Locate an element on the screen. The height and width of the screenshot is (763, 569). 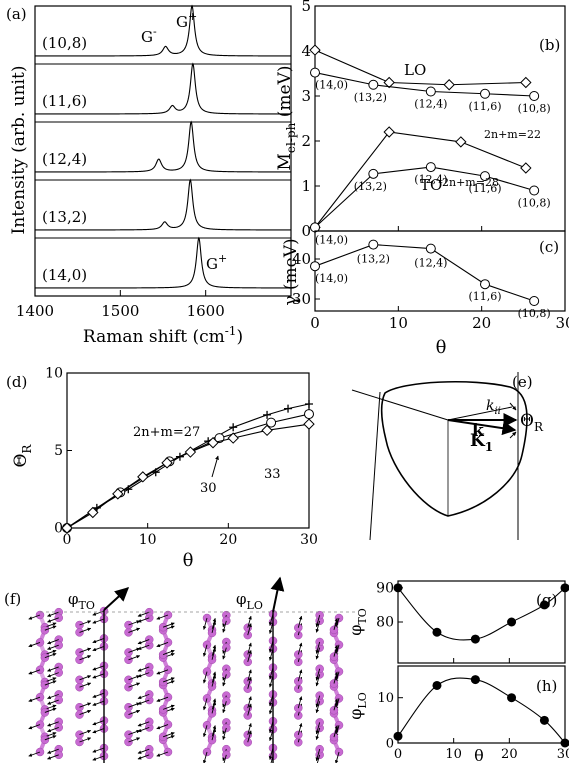
spectrum-line is located at coordinates (163, 262).